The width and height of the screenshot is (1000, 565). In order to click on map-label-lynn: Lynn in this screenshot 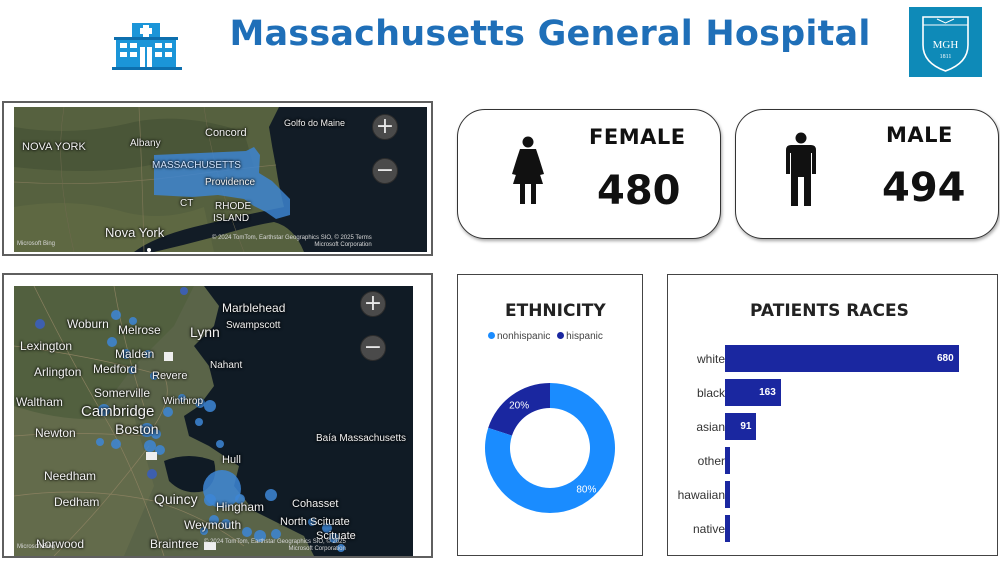, I will do `click(205, 332)`.